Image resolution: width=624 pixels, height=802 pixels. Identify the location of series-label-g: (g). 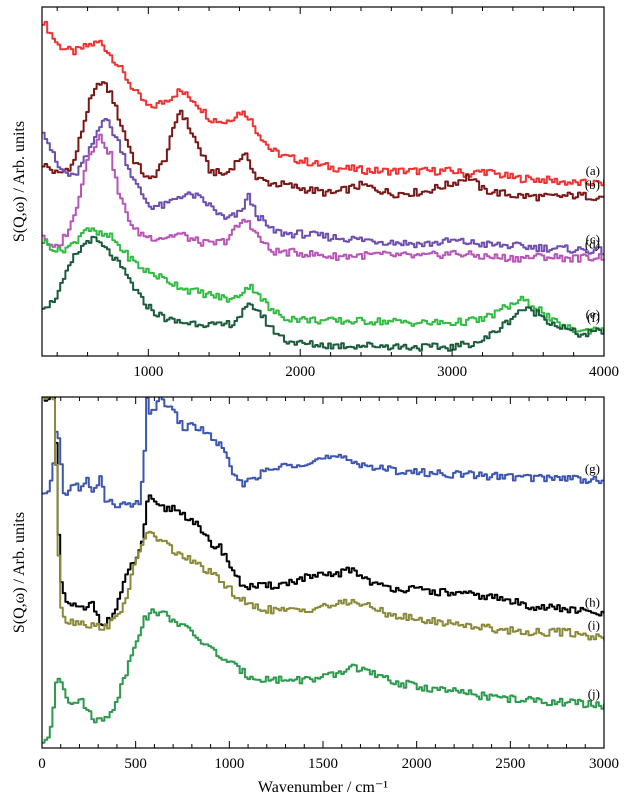
(592, 468).